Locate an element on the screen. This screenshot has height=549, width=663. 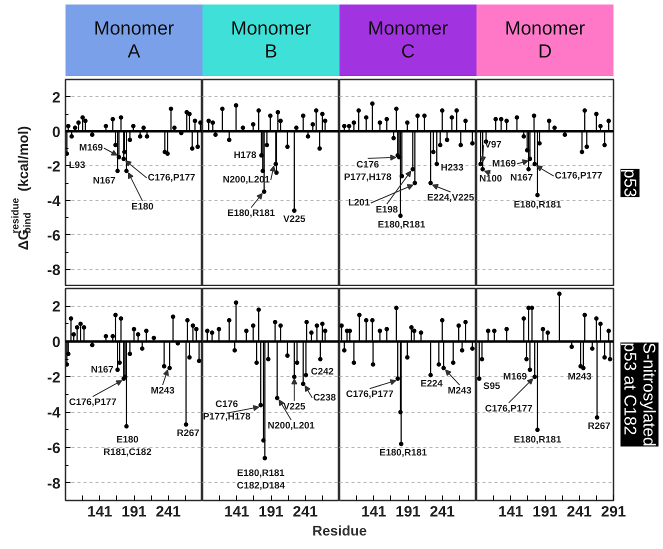
annotation: L201 is located at coordinates (359, 203).